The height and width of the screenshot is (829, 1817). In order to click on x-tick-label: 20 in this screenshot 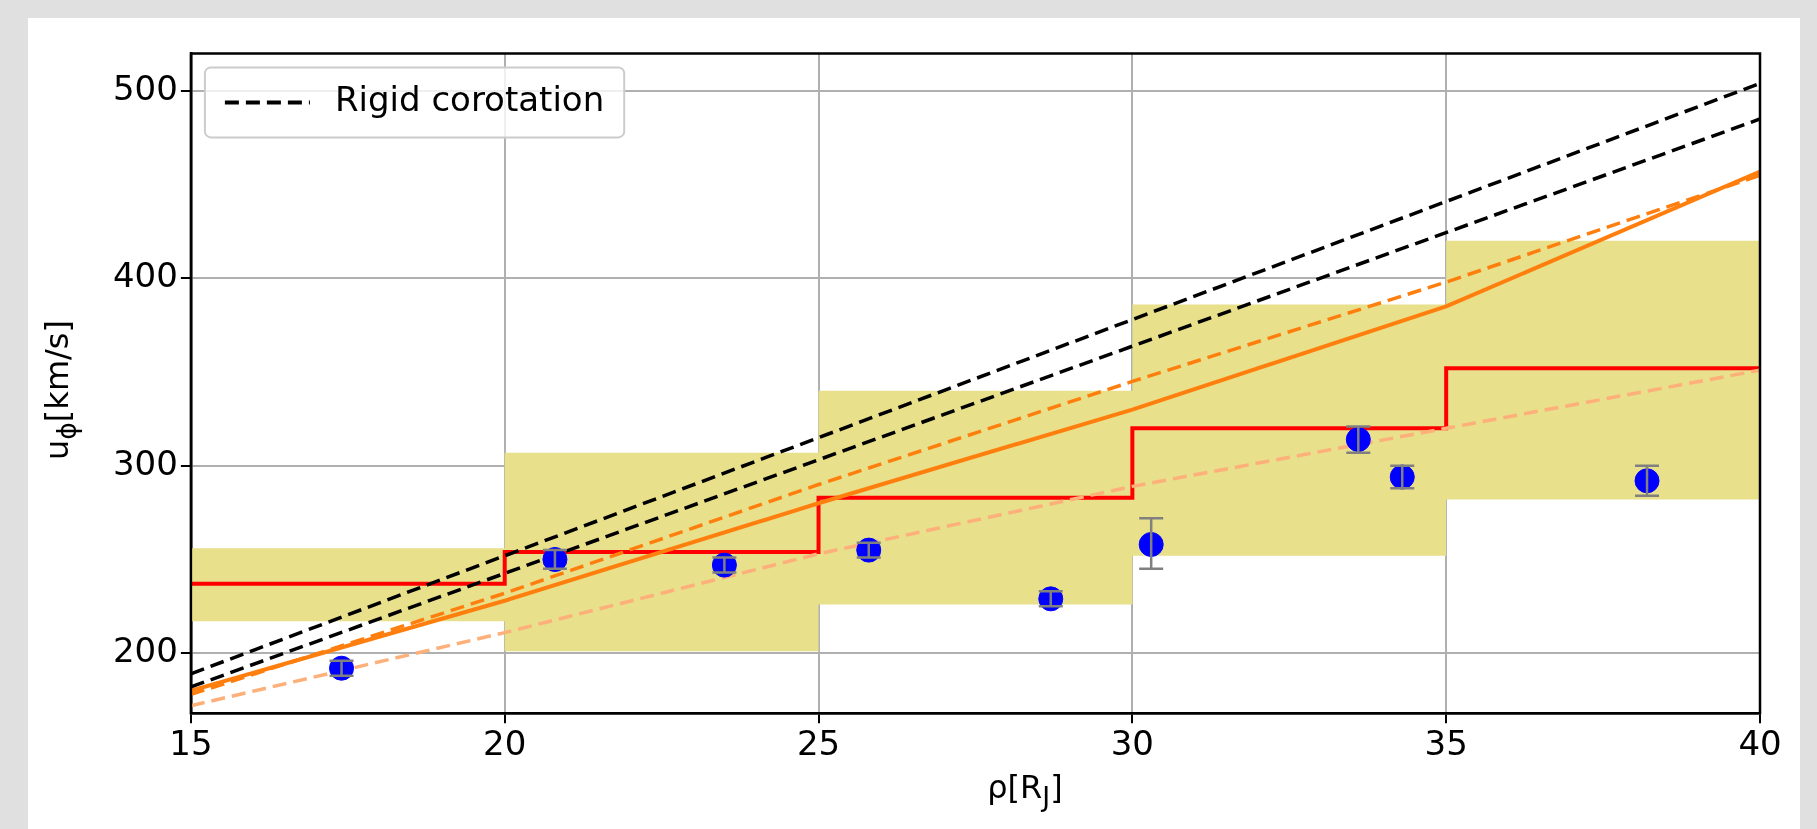, I will do `click(505, 743)`.